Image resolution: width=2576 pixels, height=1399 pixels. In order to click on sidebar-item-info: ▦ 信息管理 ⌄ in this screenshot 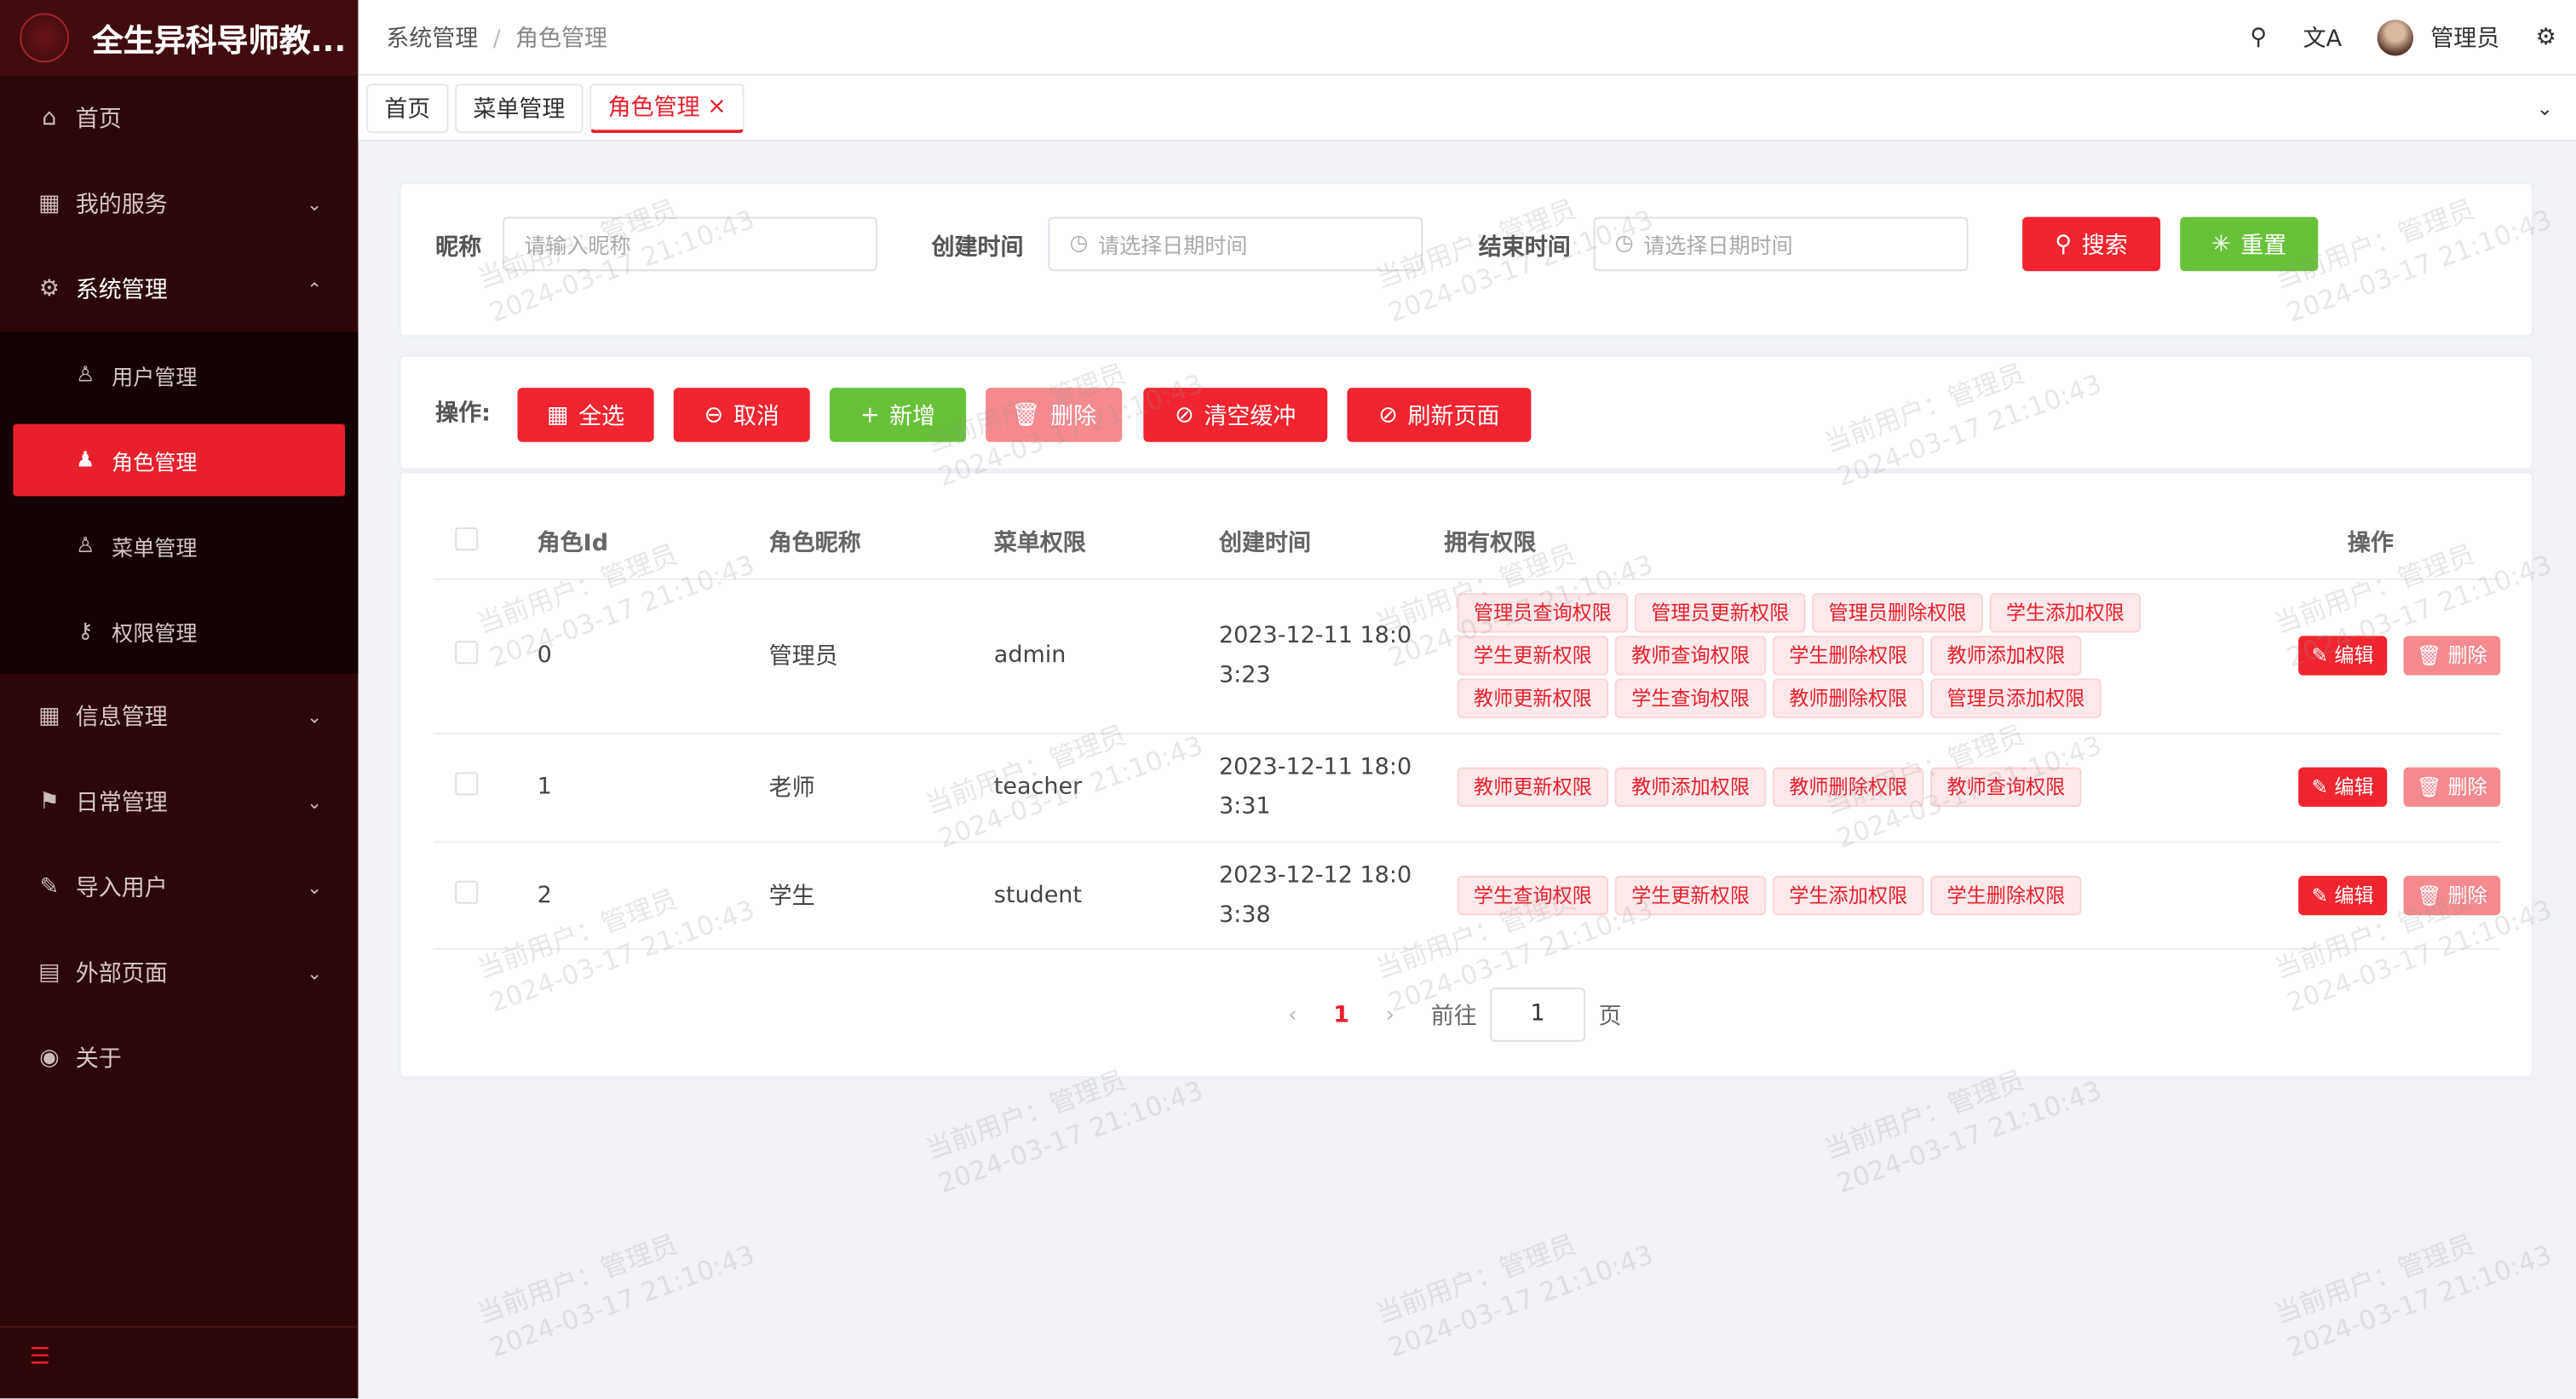, I will do `click(179, 716)`.